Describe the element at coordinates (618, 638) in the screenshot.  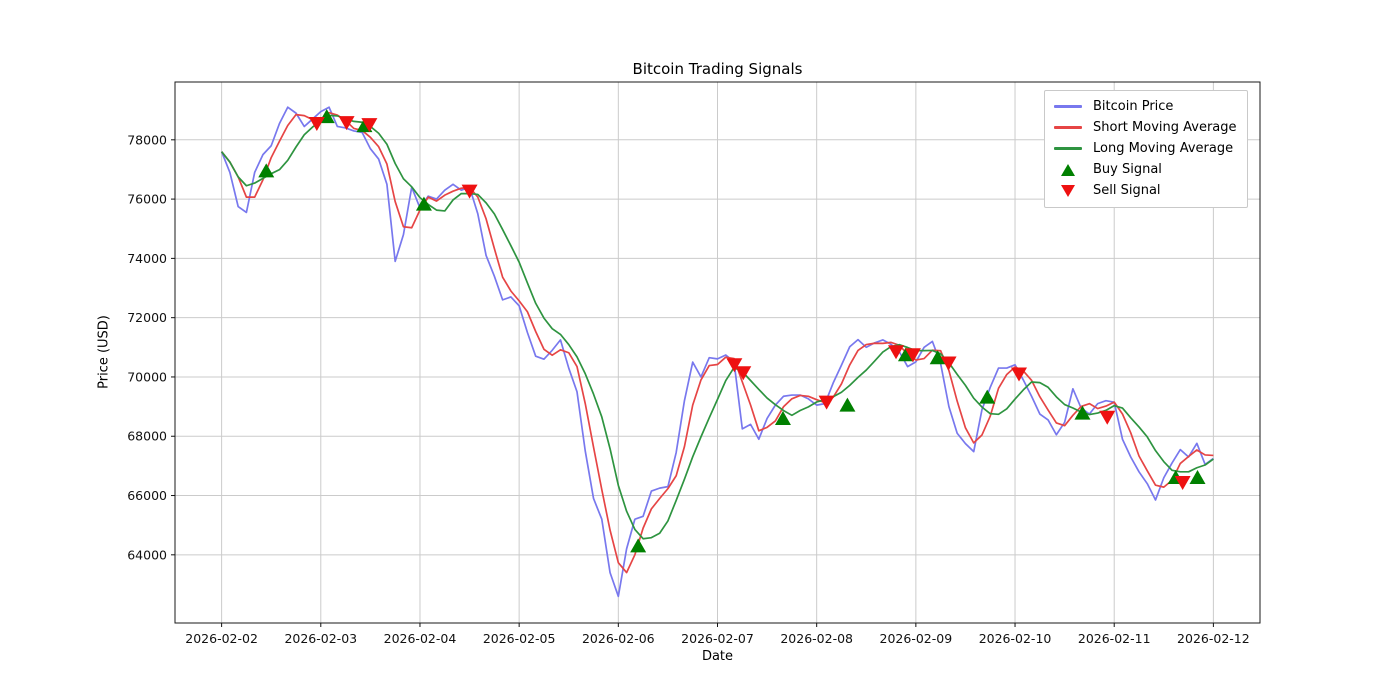
I see `x-tick-label: 2026-02-06` at that location.